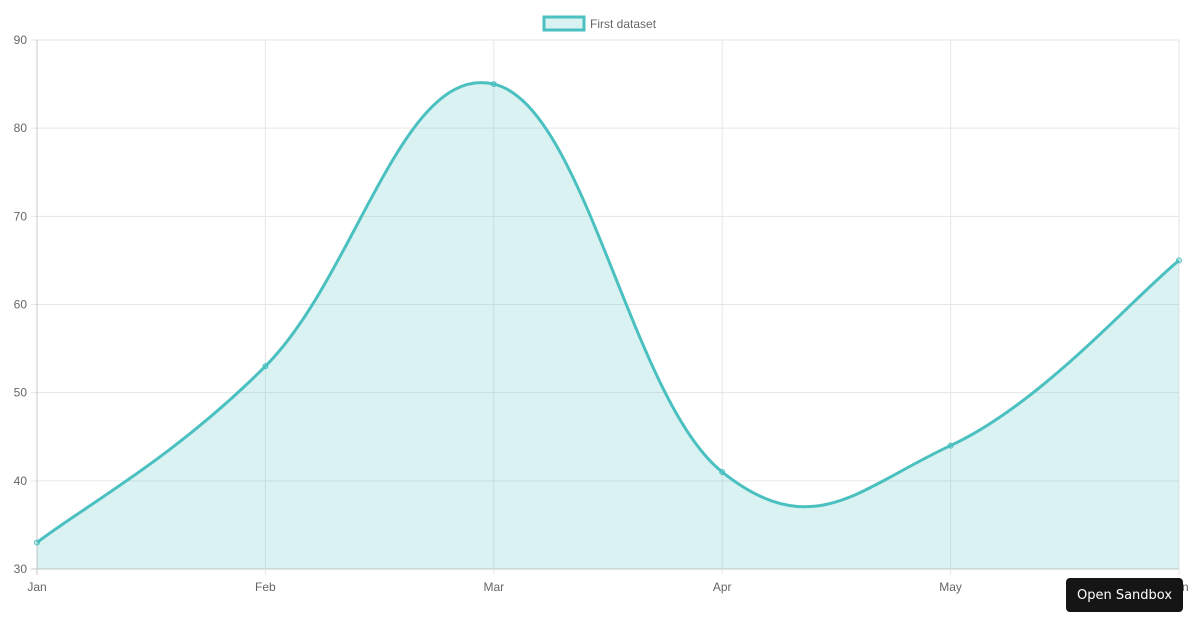 The width and height of the screenshot is (1200, 630). What do you see at coordinates (623, 24) in the screenshot?
I see `legend-label: First dataset` at bounding box center [623, 24].